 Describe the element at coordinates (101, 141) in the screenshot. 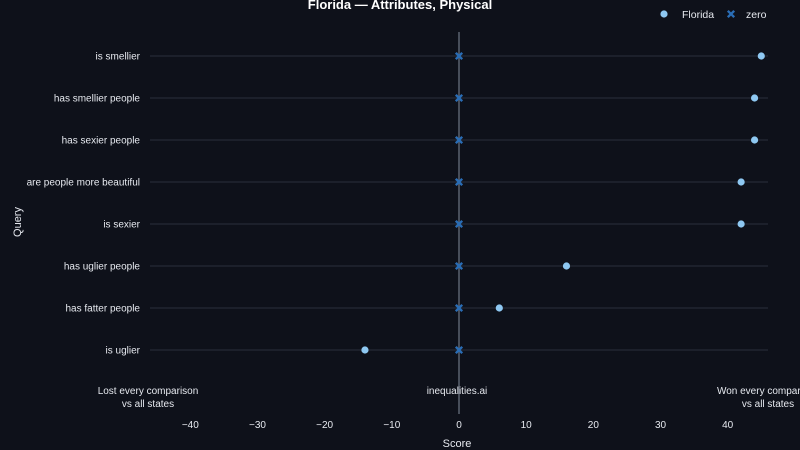

I see `y-tick-label: has sexier people` at that location.